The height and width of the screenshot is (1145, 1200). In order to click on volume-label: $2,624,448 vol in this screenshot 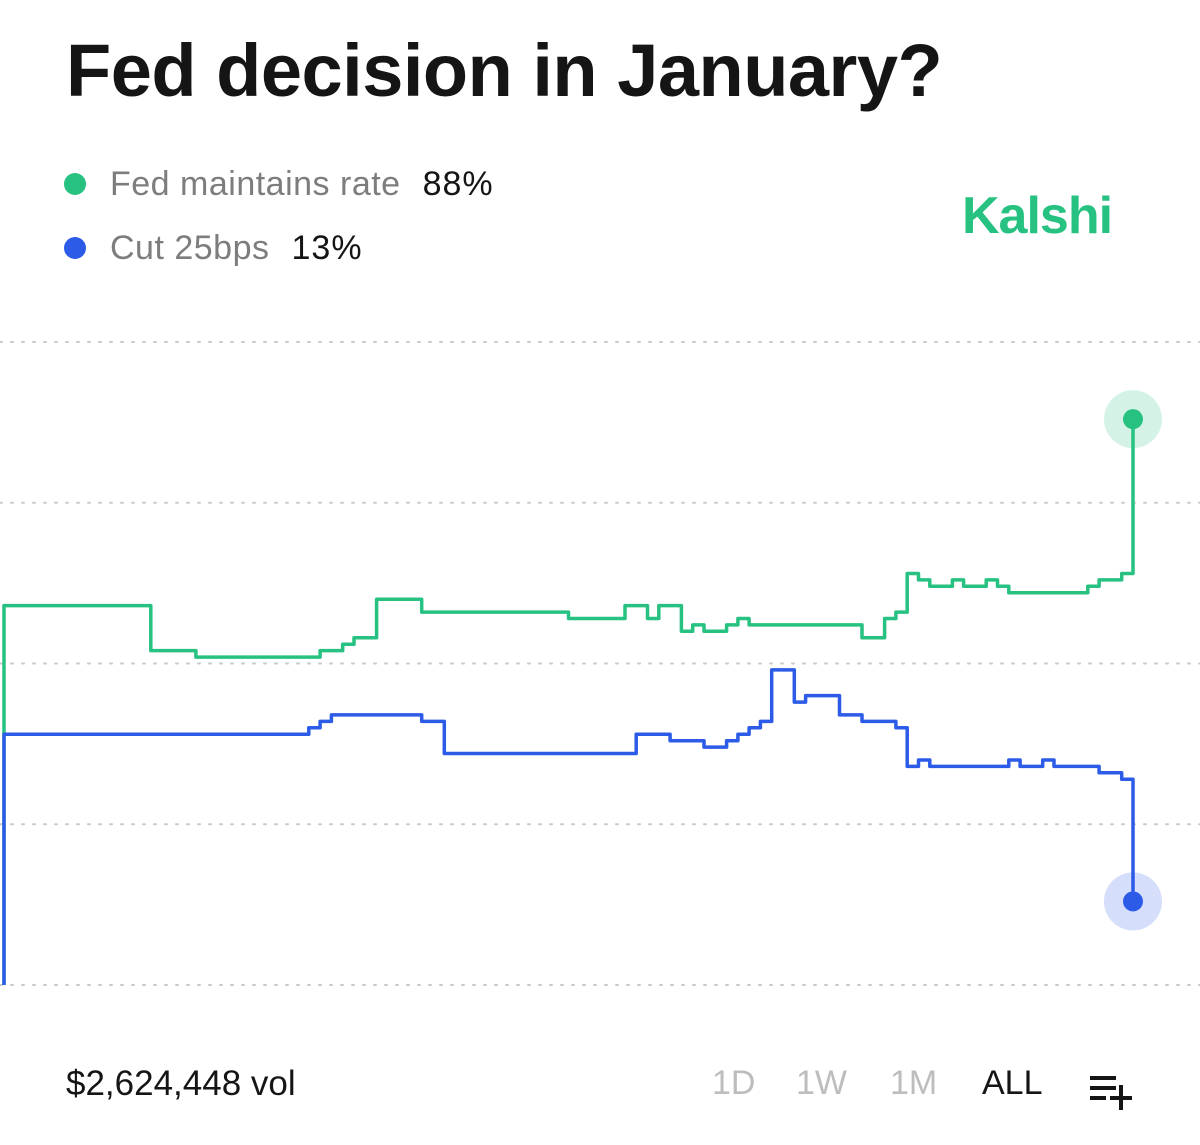, I will do `click(181, 1083)`.